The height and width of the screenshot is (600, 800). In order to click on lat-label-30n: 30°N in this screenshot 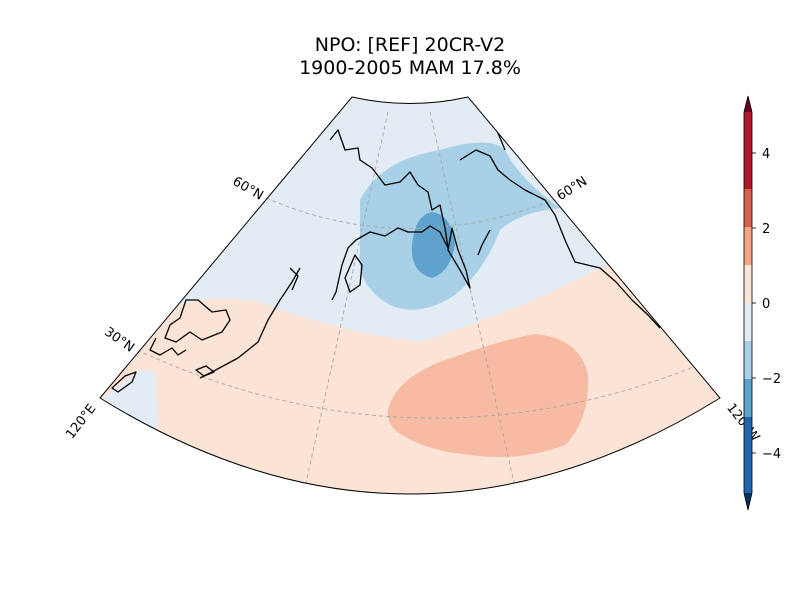, I will do `click(118, 340)`.